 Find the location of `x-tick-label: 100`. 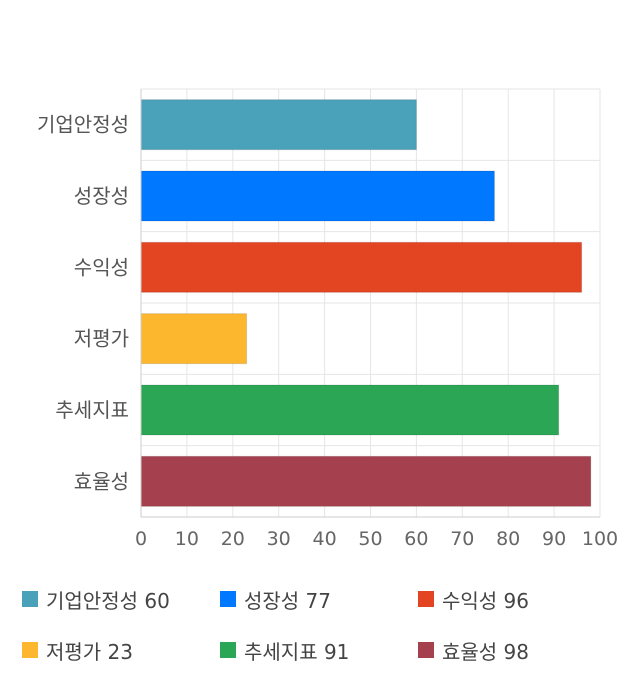

x-tick-label: 100 is located at coordinates (600, 539).